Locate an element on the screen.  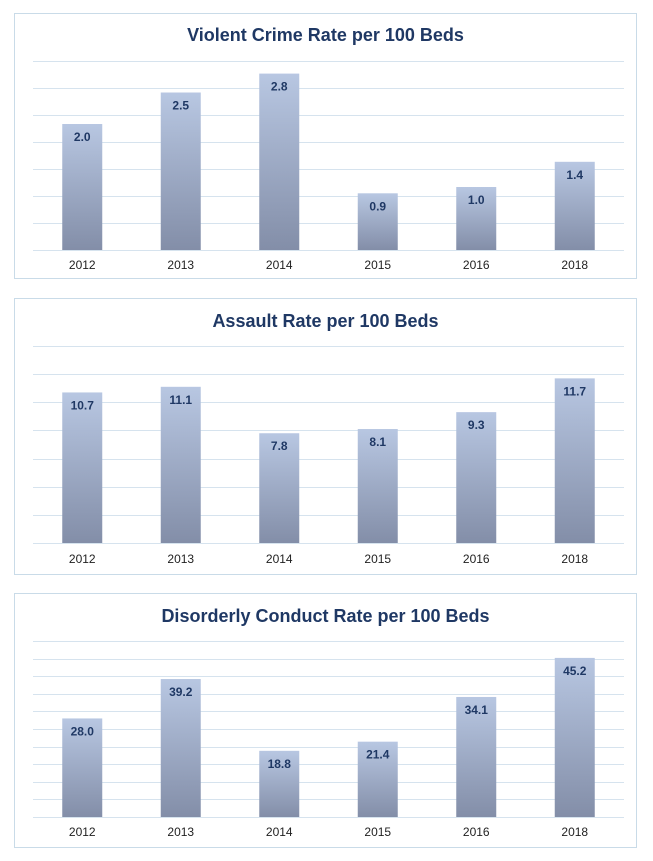
disorderly-conduct-data-label-2015: 21.4 is located at coordinates (378, 755).